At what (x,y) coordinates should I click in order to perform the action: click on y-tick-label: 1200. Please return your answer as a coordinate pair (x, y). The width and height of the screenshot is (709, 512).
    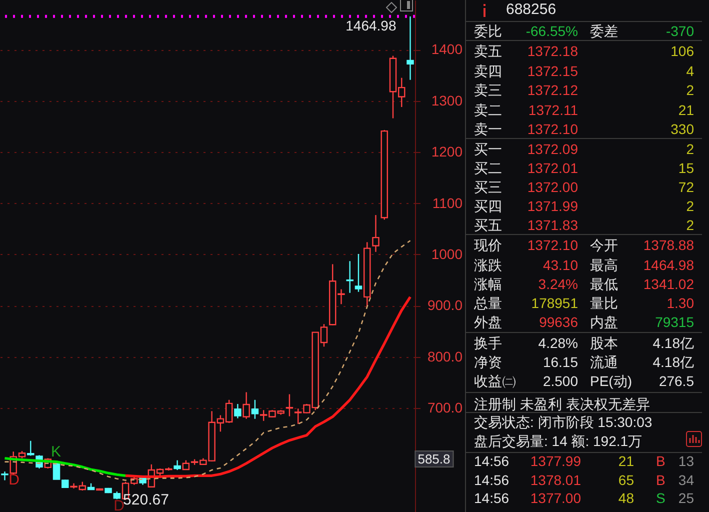
    Looking at the image, I should click on (447, 152).